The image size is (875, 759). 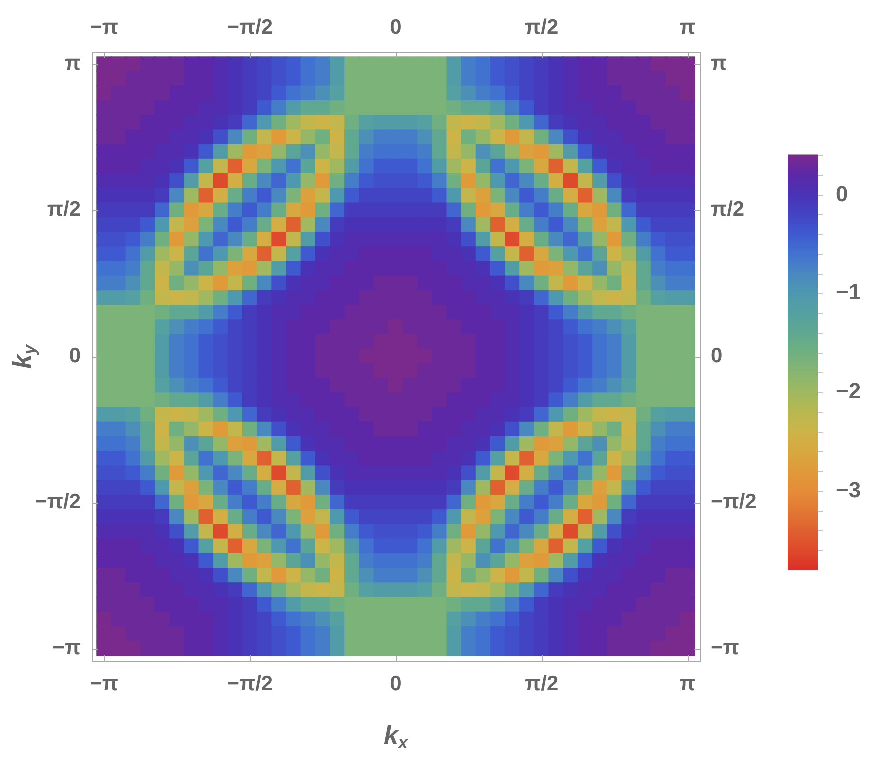 I want to click on y-tick-label: 0, so click(x=717, y=356).